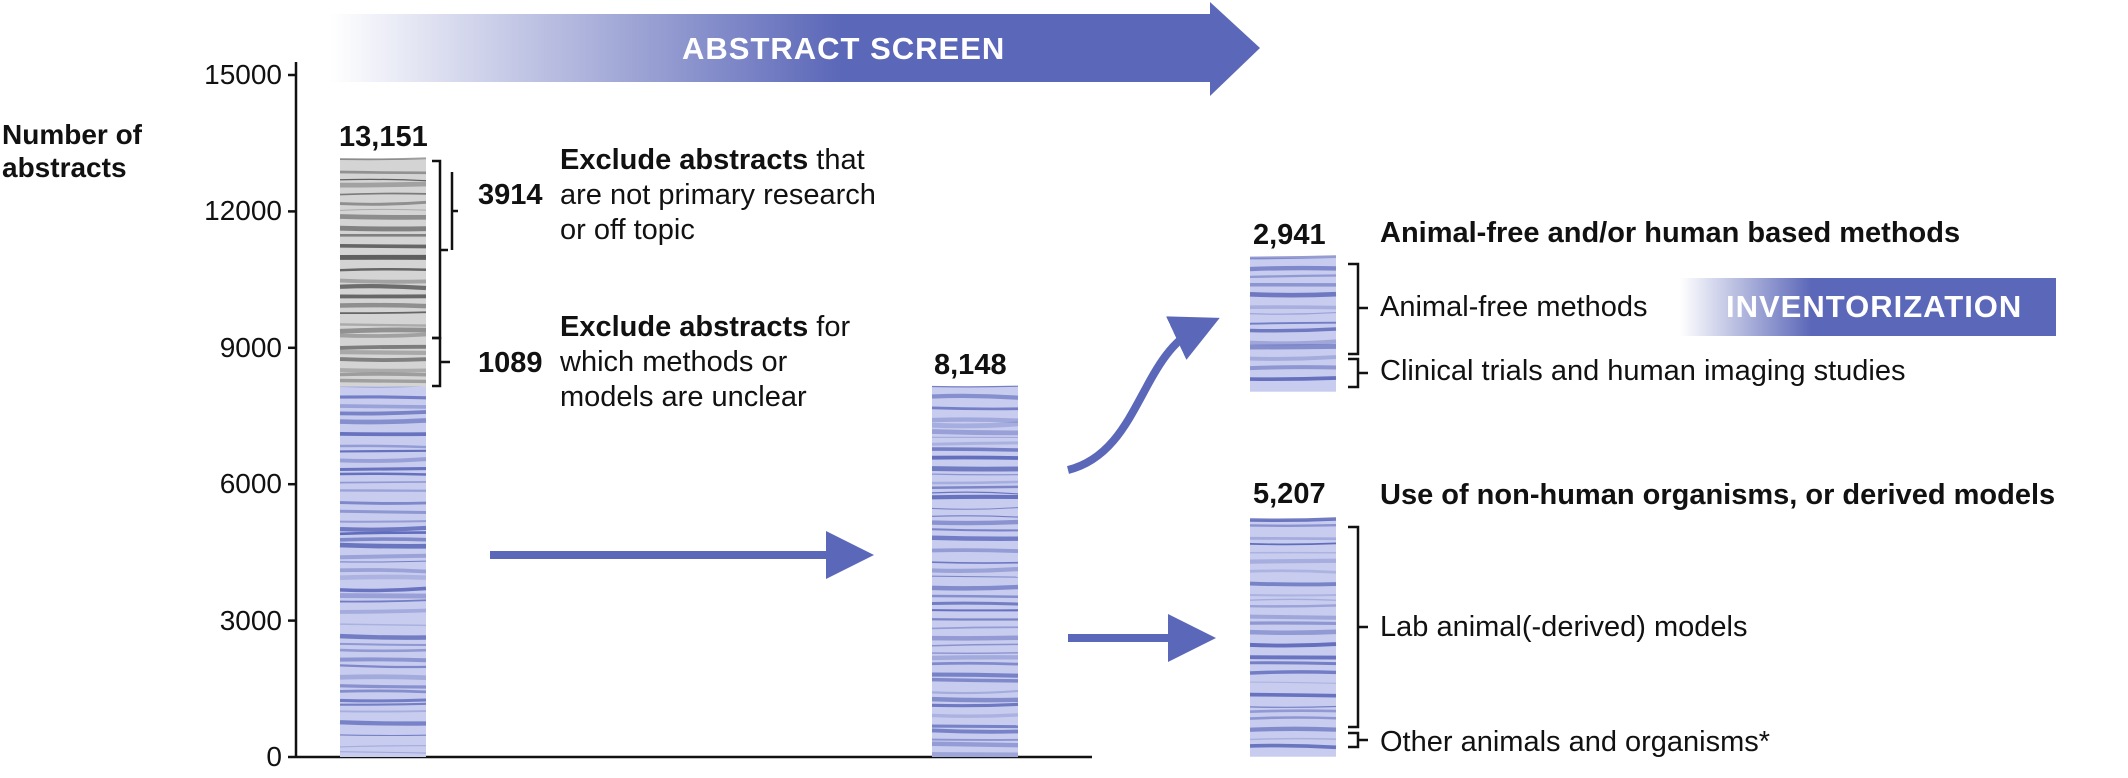  I want to click on stack-total-included, so click(383, 571).